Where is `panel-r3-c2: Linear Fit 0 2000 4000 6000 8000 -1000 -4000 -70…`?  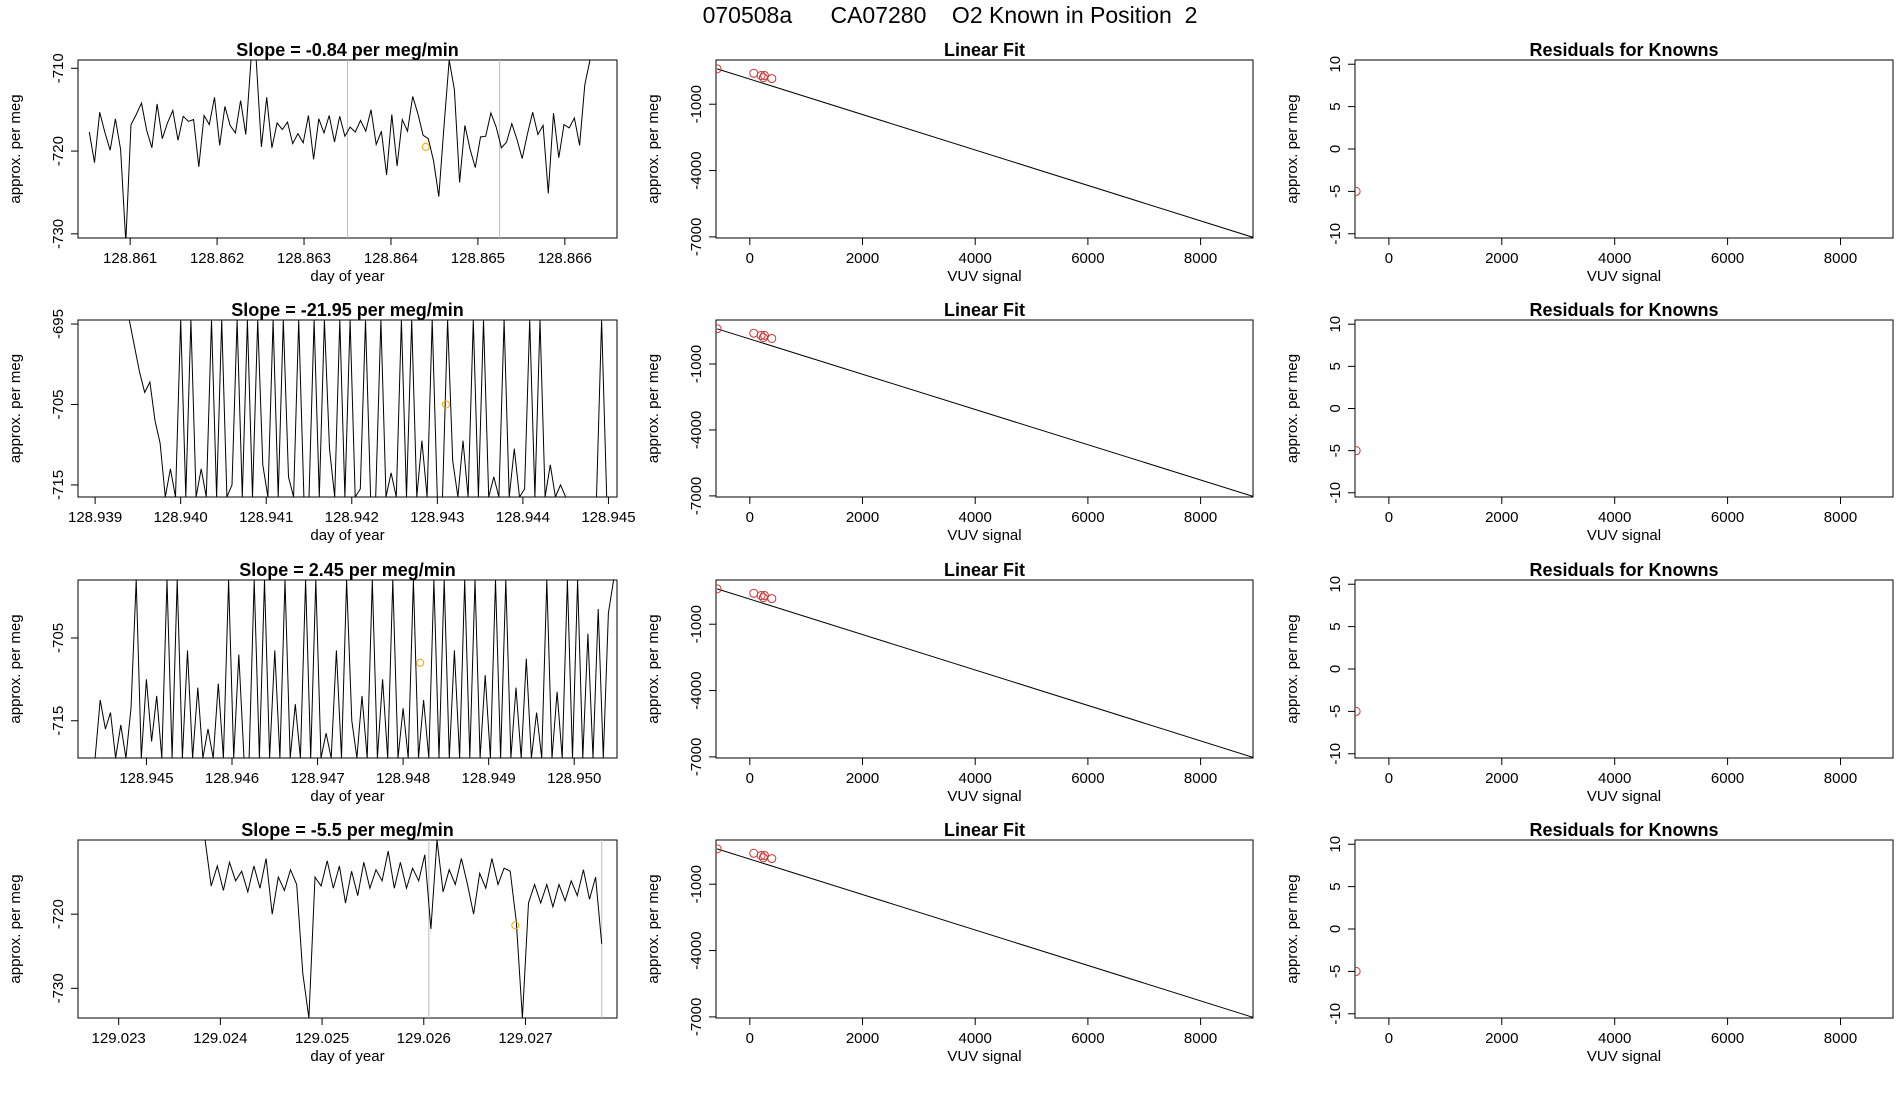 panel-r3-c2: Linear Fit 0 2000 4000 6000 8000 -1000 -4000 -70… is located at coordinates (949, 682).